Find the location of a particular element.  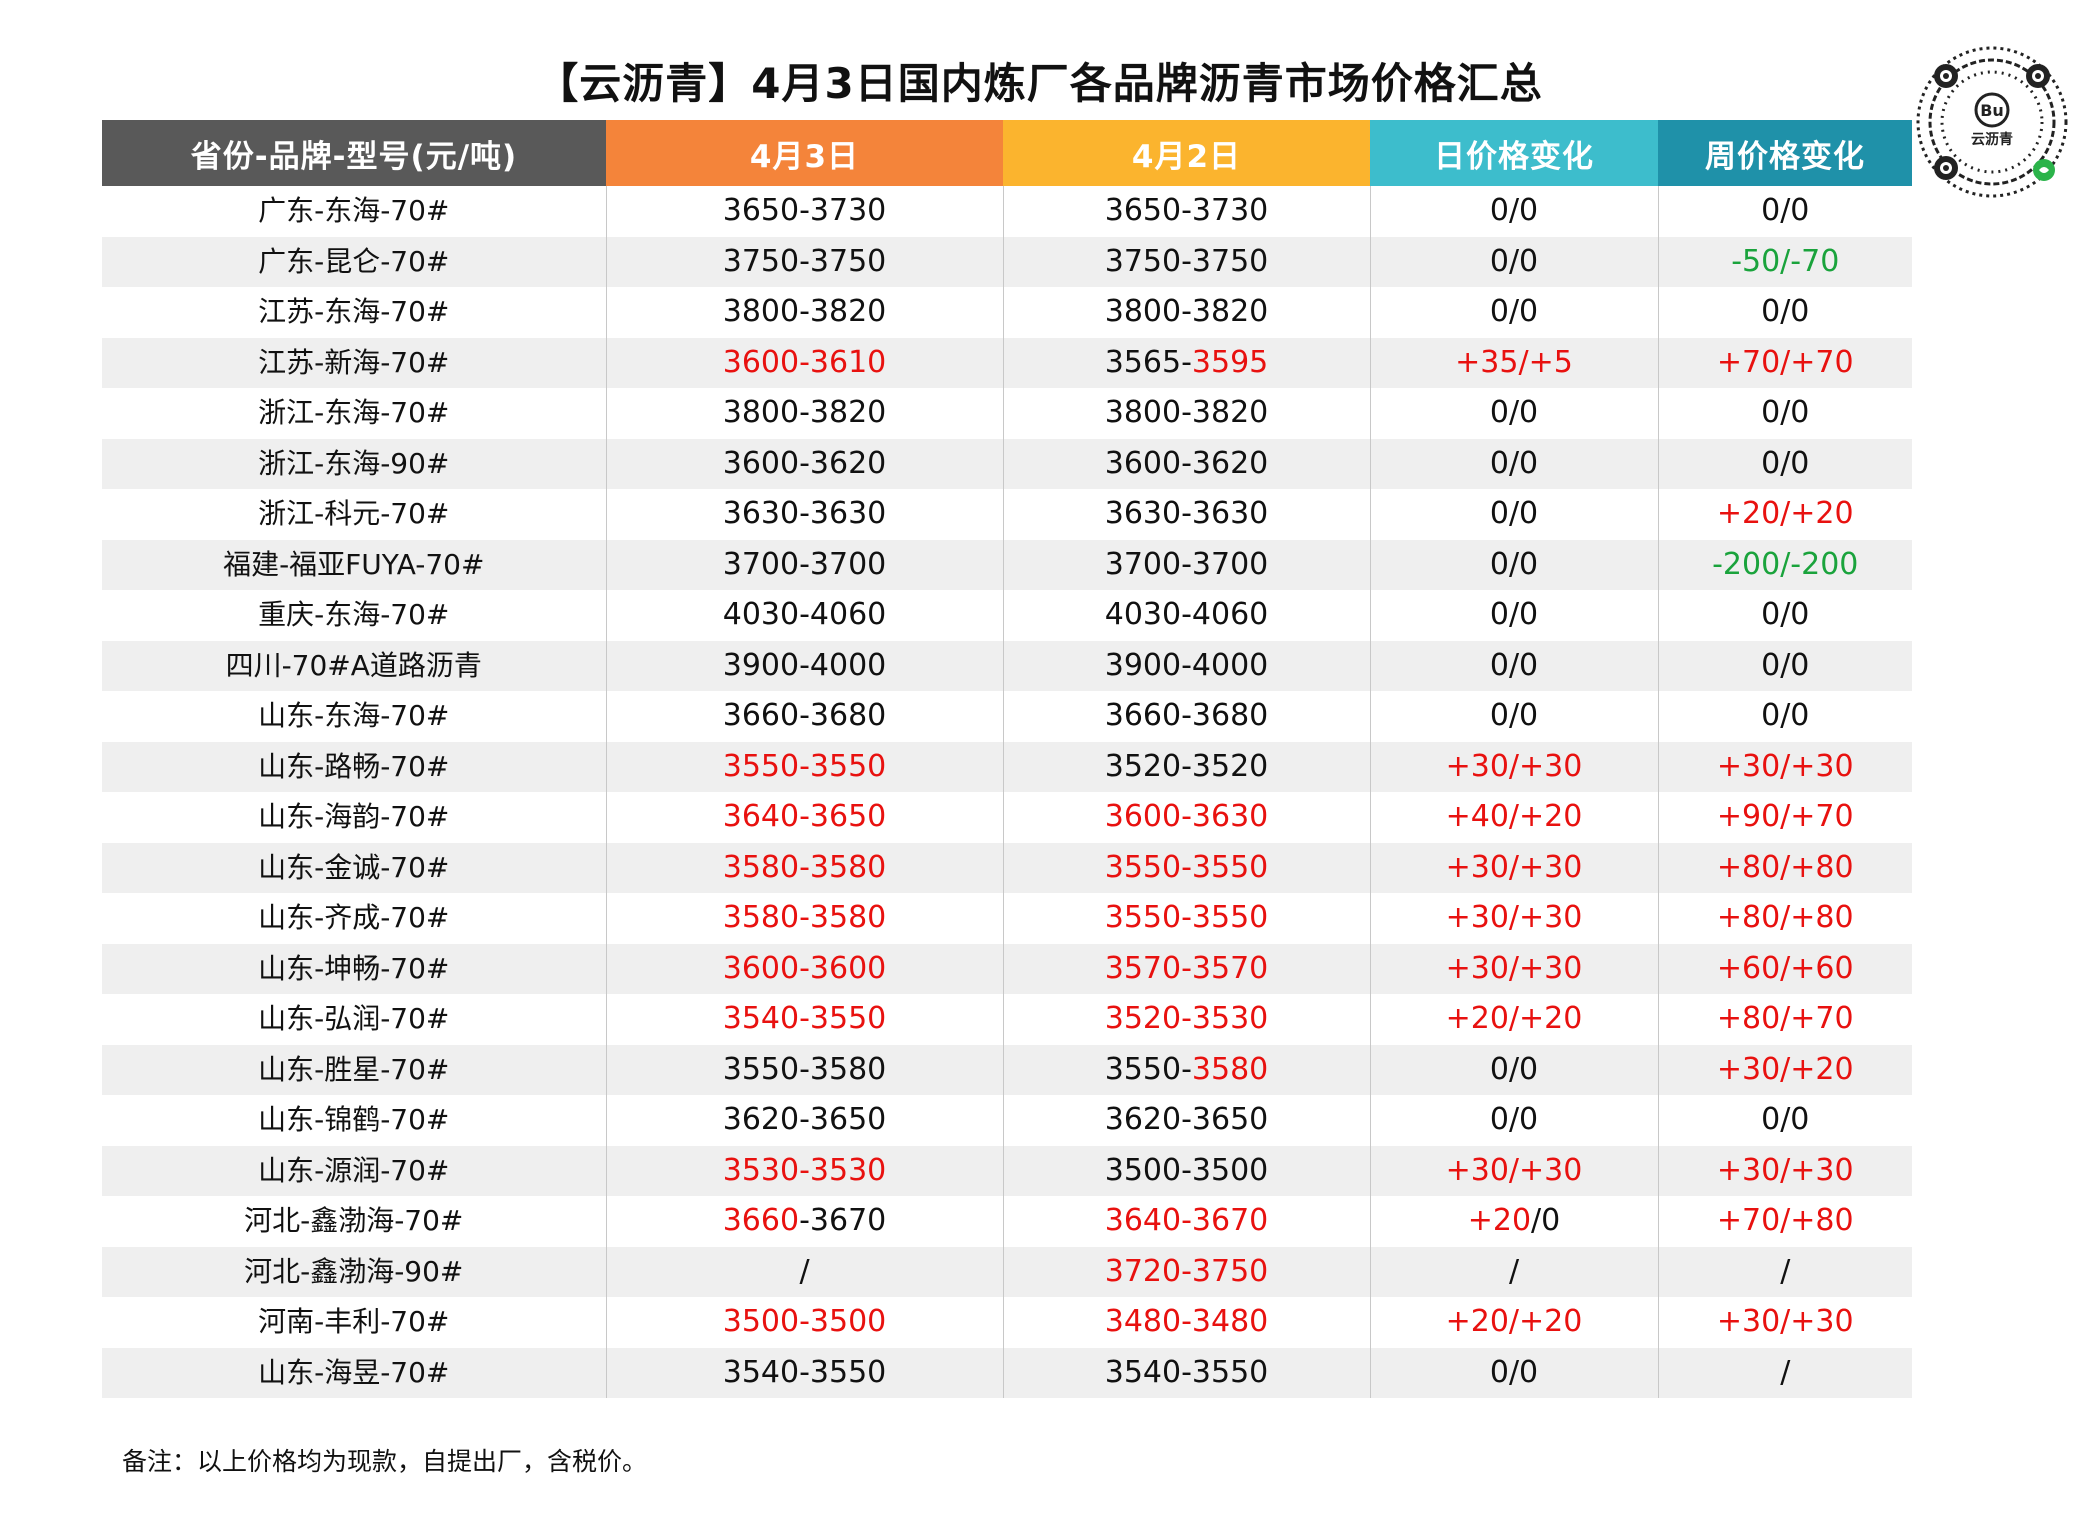

apr3-cell: 3600-3610 is located at coordinates (804, 362).